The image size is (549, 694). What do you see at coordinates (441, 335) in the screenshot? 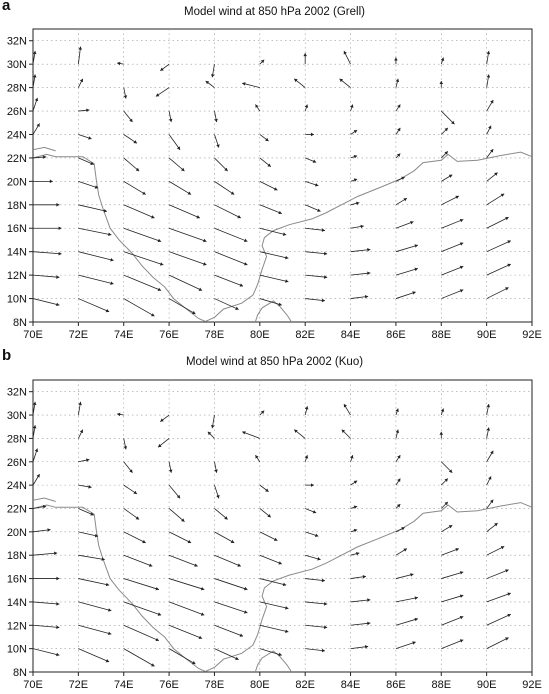
I see `x-tick-label: 88E` at bounding box center [441, 335].